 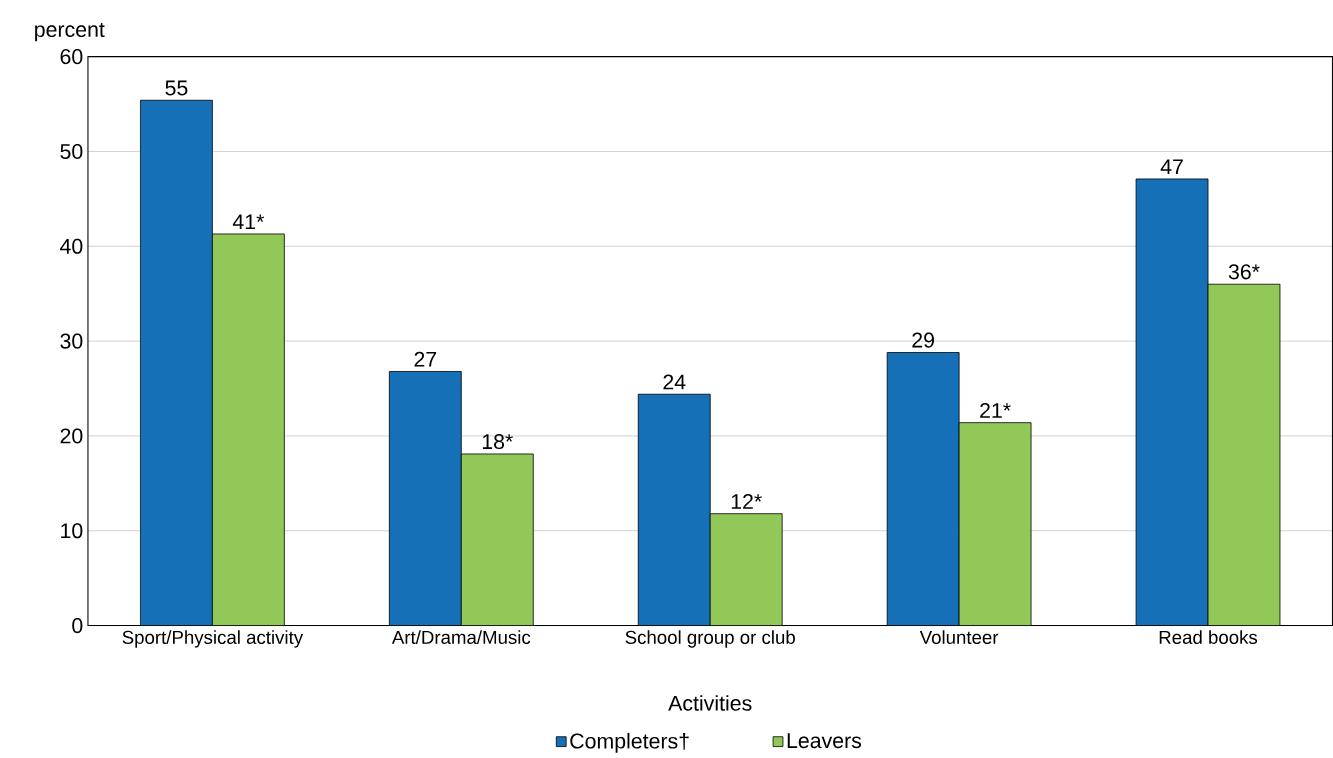 What do you see at coordinates (71, 341) in the screenshot?
I see `y-tick-label: 30` at bounding box center [71, 341].